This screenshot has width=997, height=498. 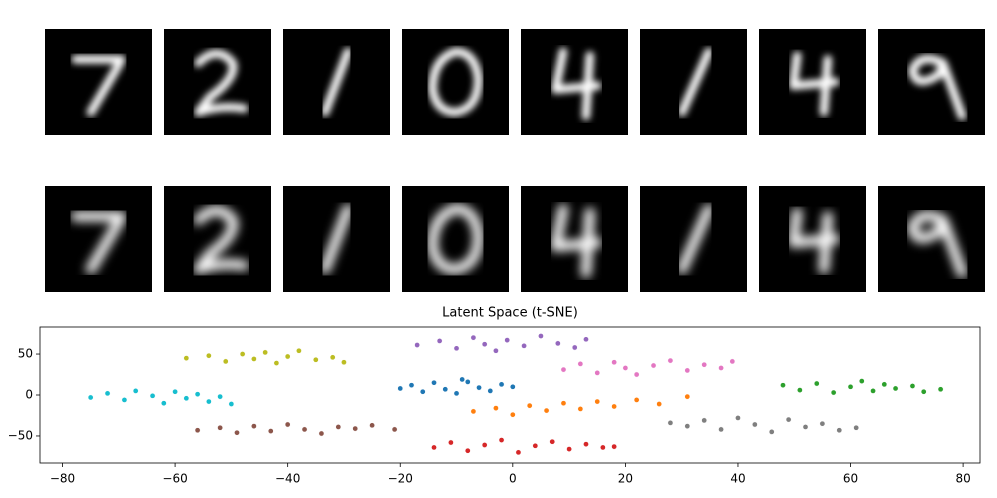 I want to click on x-tick-label: 0, so click(x=513, y=479).